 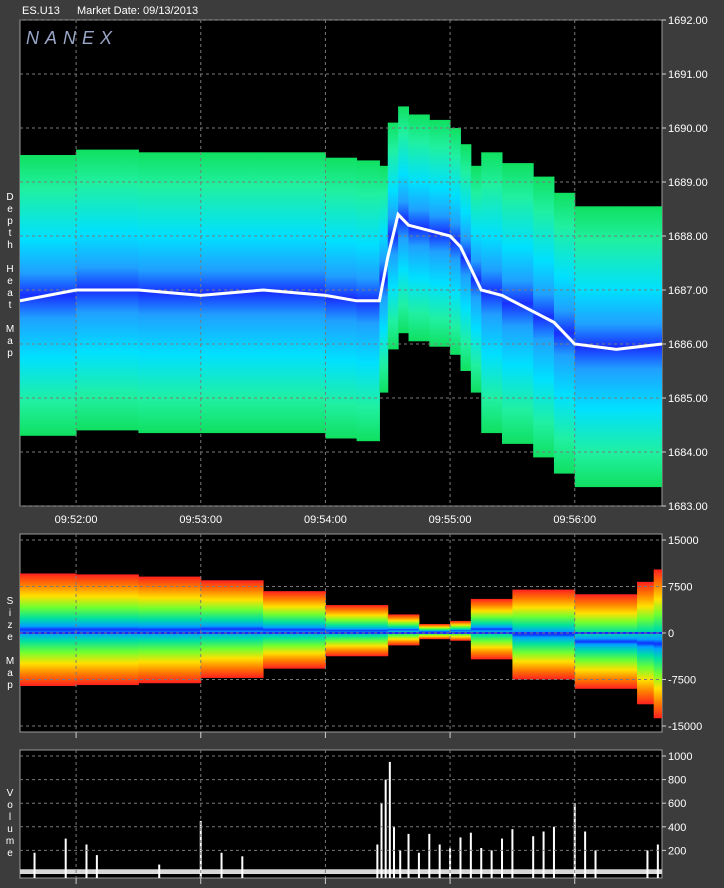 I want to click on y-tick-label: 1000, so click(x=680, y=757).